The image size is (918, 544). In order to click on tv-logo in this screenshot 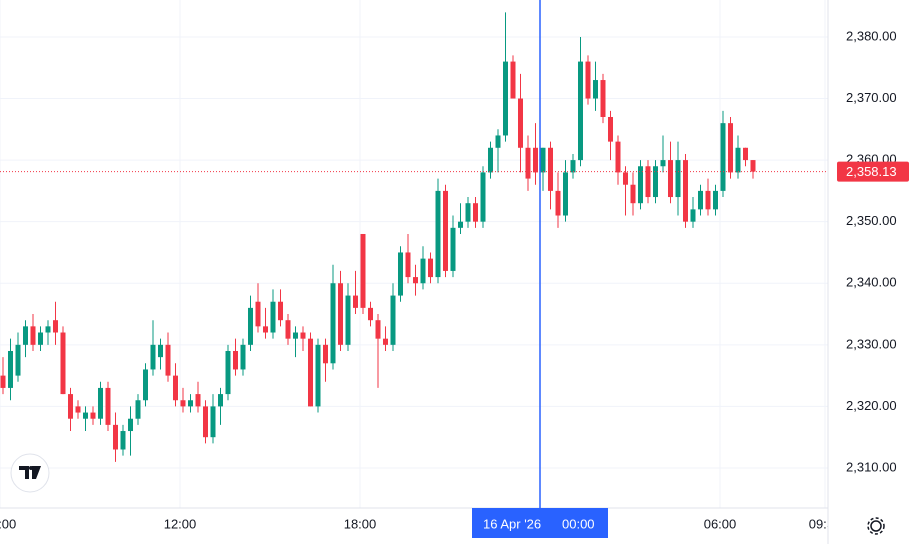, I will do `click(30, 473)`.